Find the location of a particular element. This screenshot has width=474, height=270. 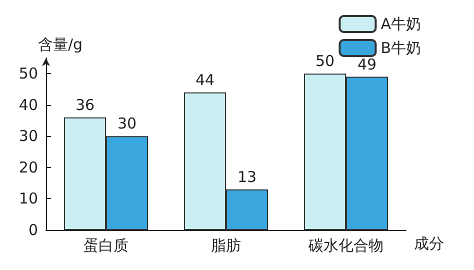

x-tick-label: 脂肪 is located at coordinates (226, 245).